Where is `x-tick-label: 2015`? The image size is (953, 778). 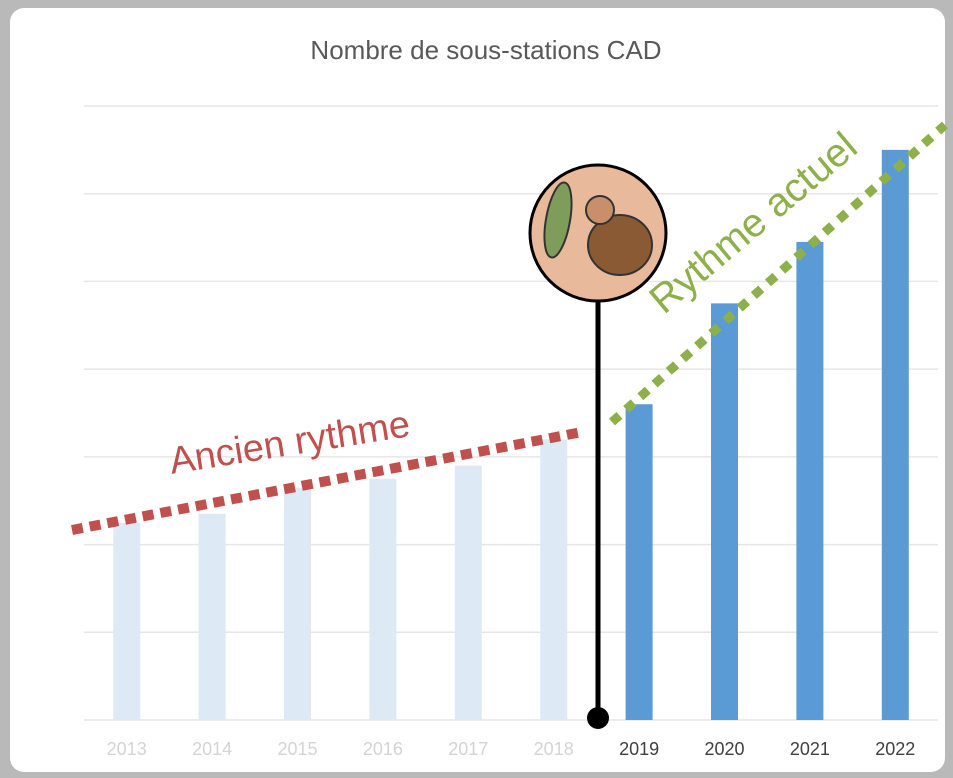 x-tick-label: 2015 is located at coordinates (297, 749).